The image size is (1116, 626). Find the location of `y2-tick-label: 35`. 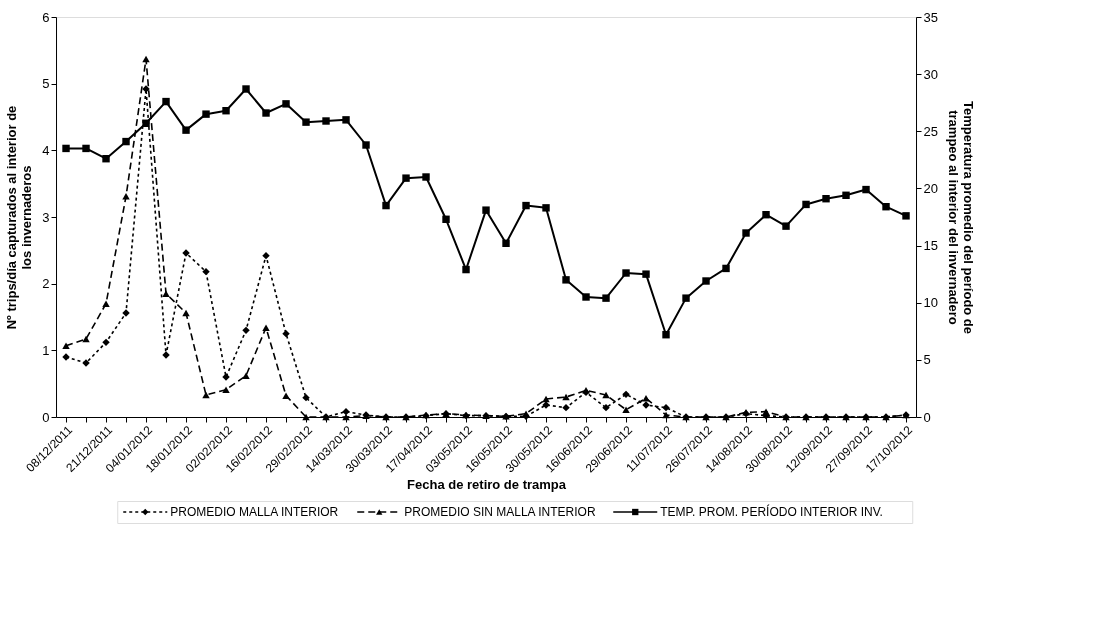

y2-tick-label: 35 is located at coordinates (930, 17).